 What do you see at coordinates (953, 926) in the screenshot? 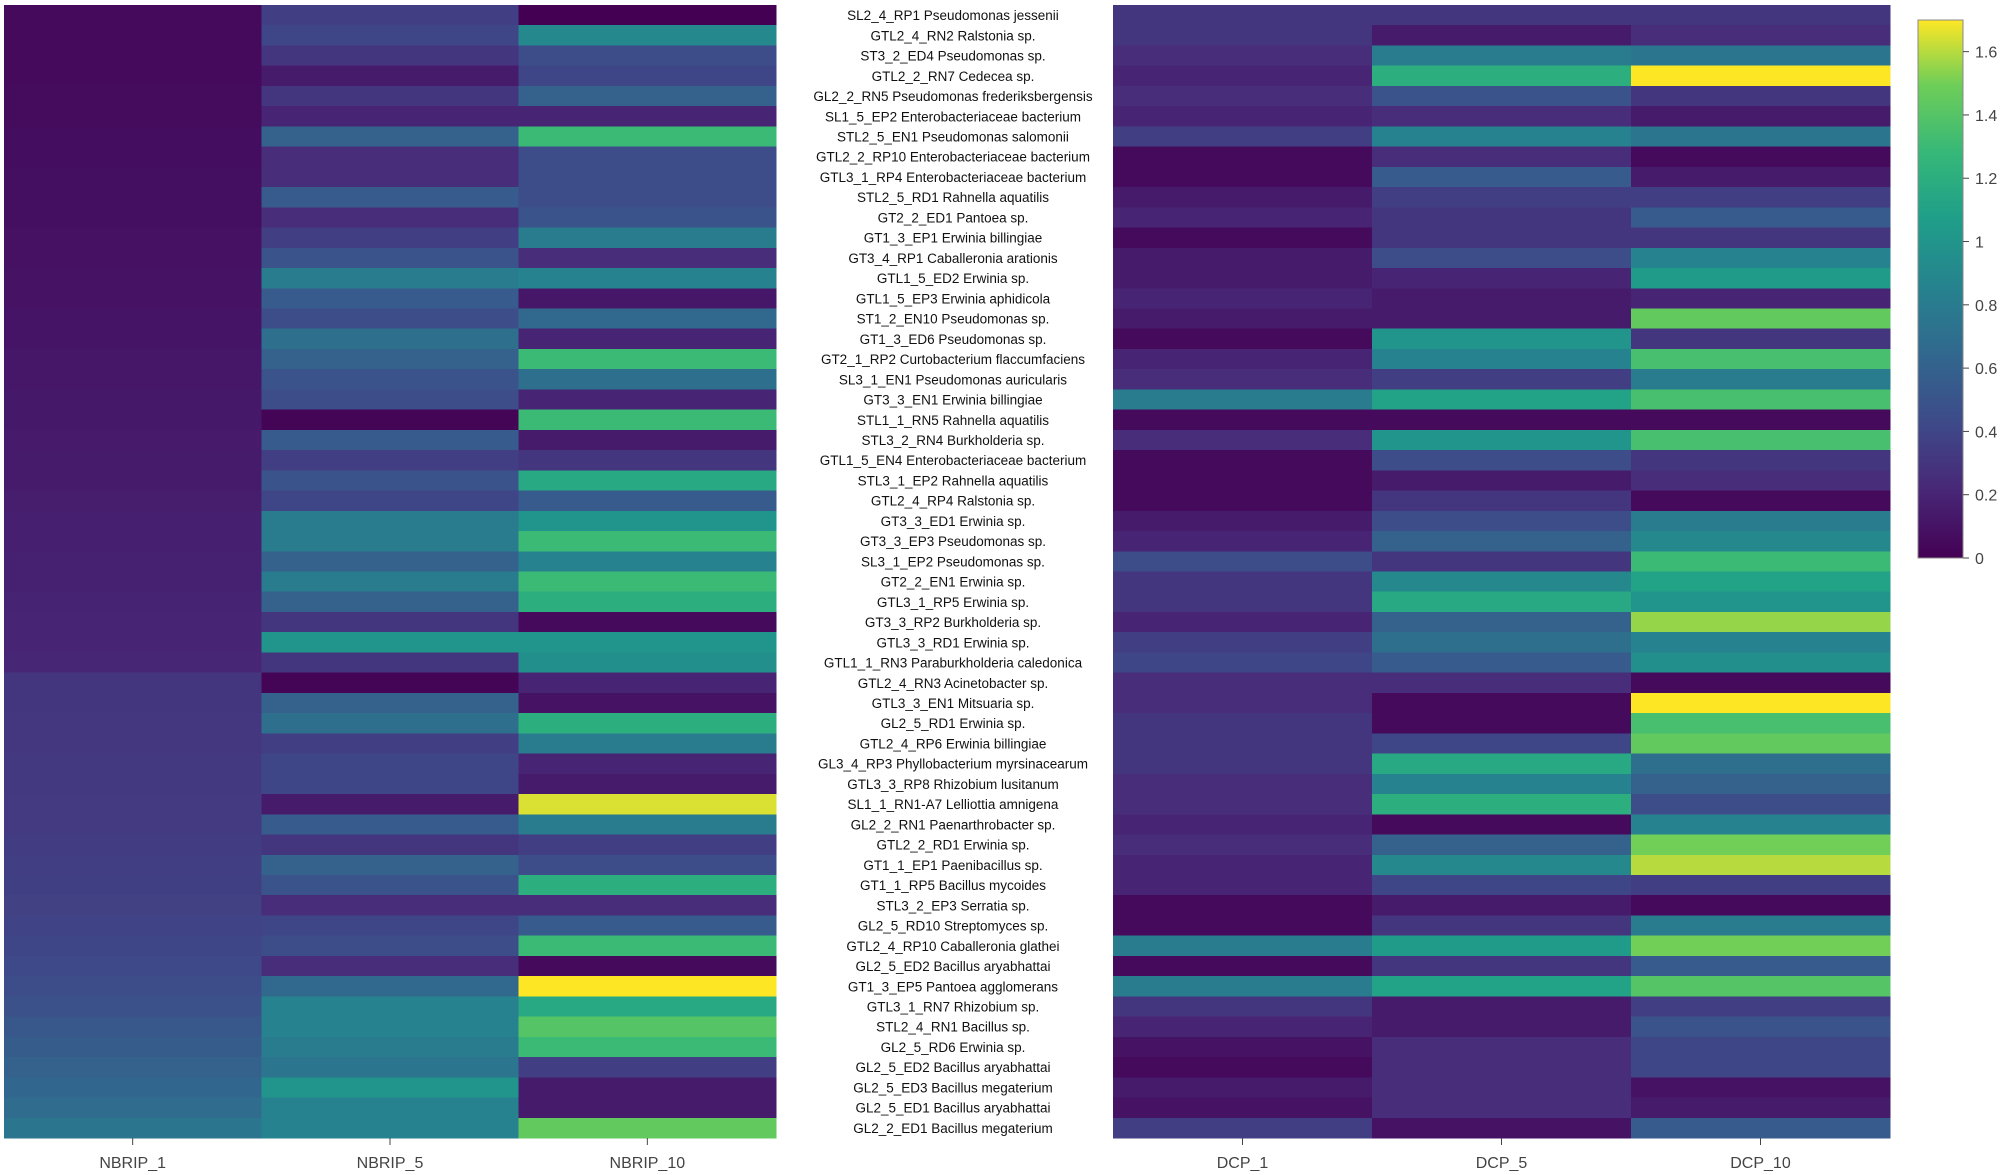
I see `row-label: GL2_5_RD10 Streptomyces sp.` at bounding box center [953, 926].